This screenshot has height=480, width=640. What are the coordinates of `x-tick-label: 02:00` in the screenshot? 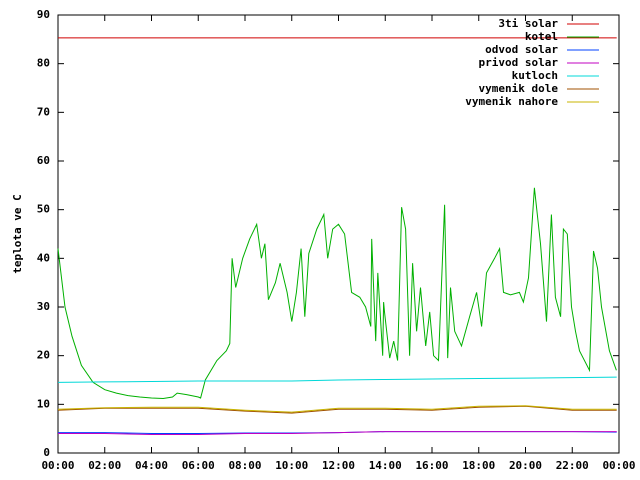 It's located at (104, 465).